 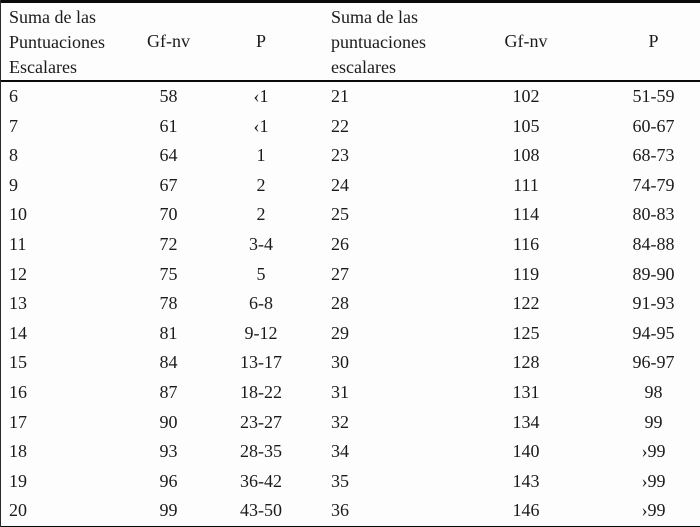 What do you see at coordinates (653, 184) in the screenshot?
I see `right-percentile-cell: 74-79` at bounding box center [653, 184].